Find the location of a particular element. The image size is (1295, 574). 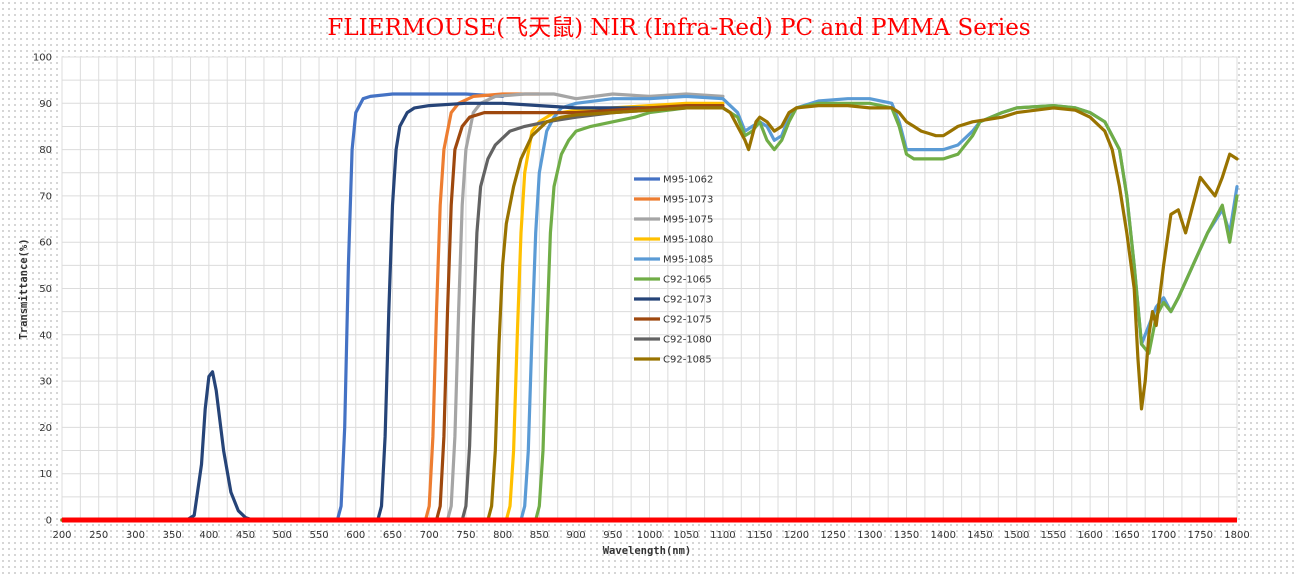

x-tick-label: 1750 is located at coordinates (1200, 535).